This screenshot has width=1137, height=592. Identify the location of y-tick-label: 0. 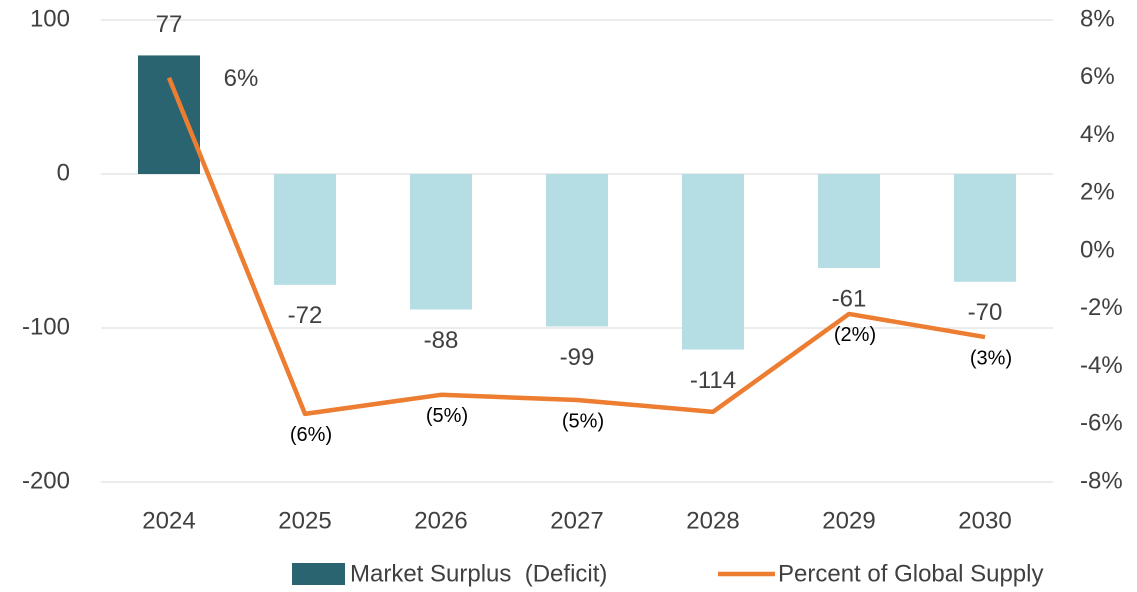
(63, 172).